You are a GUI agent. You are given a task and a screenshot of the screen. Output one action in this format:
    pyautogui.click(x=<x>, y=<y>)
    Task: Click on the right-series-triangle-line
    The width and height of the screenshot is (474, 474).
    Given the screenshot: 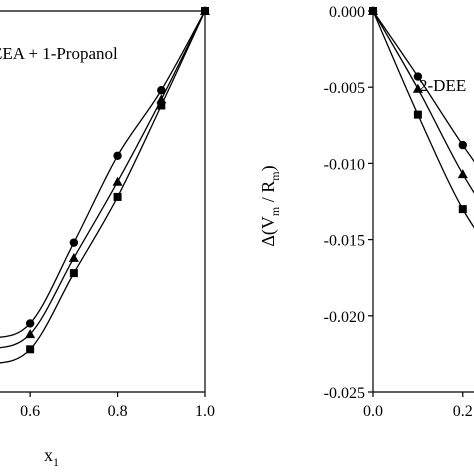 What is the action you would take?
    pyautogui.click(x=423, y=102)
    